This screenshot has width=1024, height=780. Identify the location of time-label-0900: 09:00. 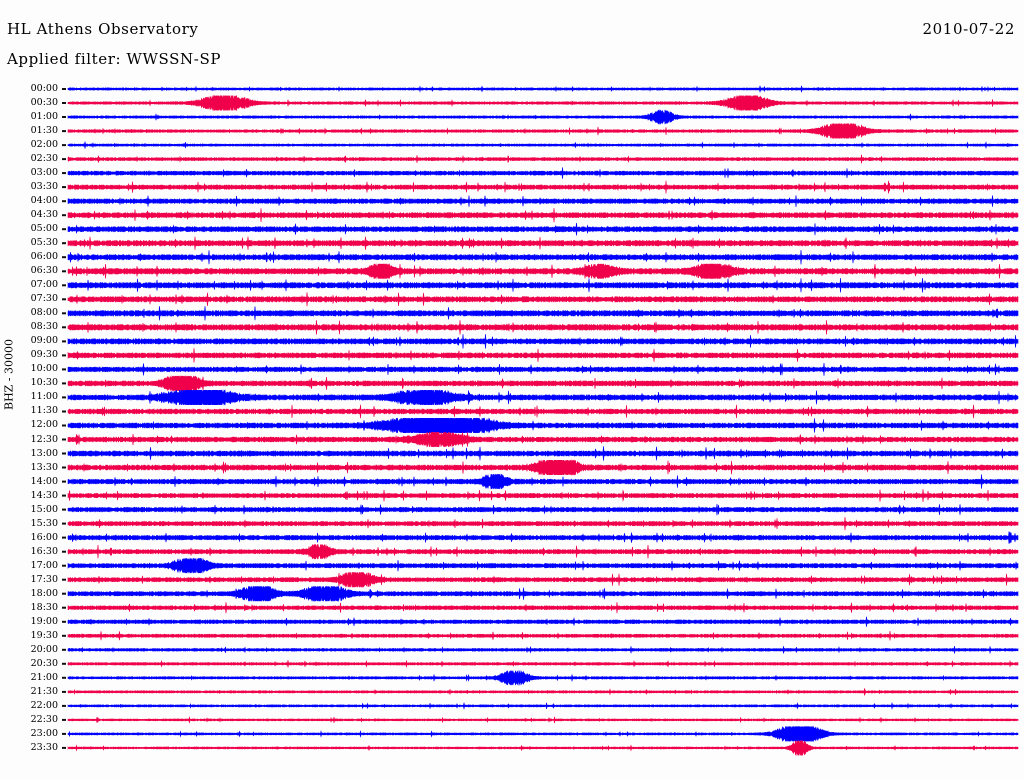
(44, 341).